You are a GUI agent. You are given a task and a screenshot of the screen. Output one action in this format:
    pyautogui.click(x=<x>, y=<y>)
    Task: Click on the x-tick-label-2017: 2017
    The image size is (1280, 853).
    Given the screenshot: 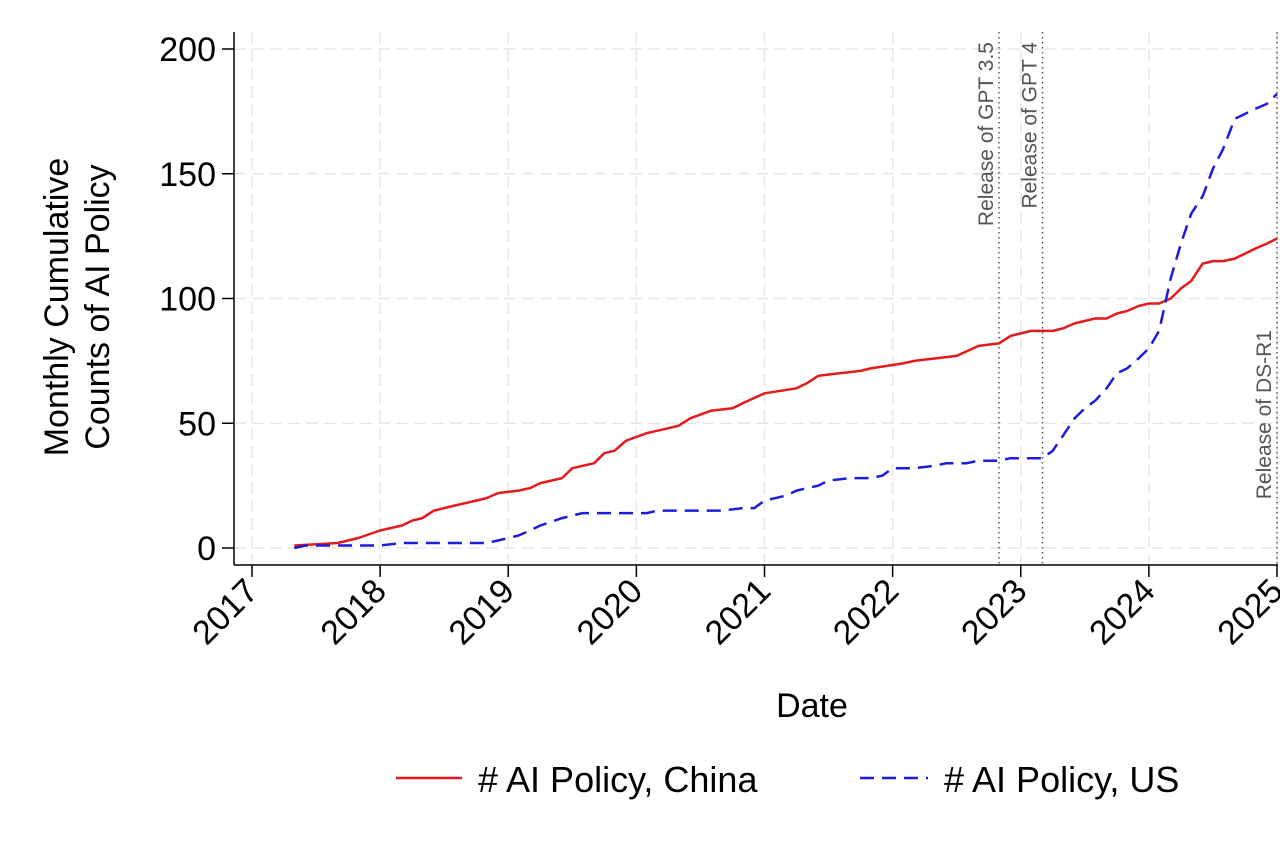 What is the action you would take?
    pyautogui.click(x=225, y=612)
    